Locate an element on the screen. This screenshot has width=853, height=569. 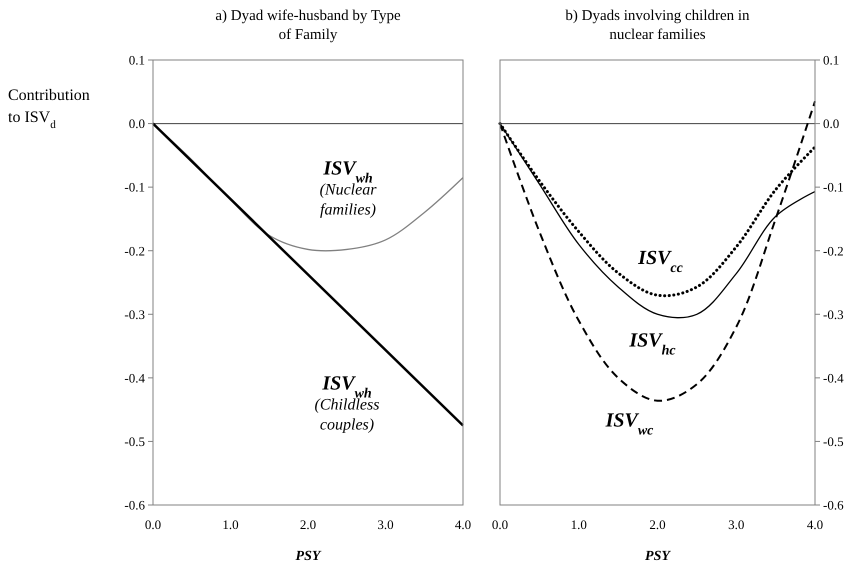
y-tick-label: -0.5 is located at coordinates (134, 441).